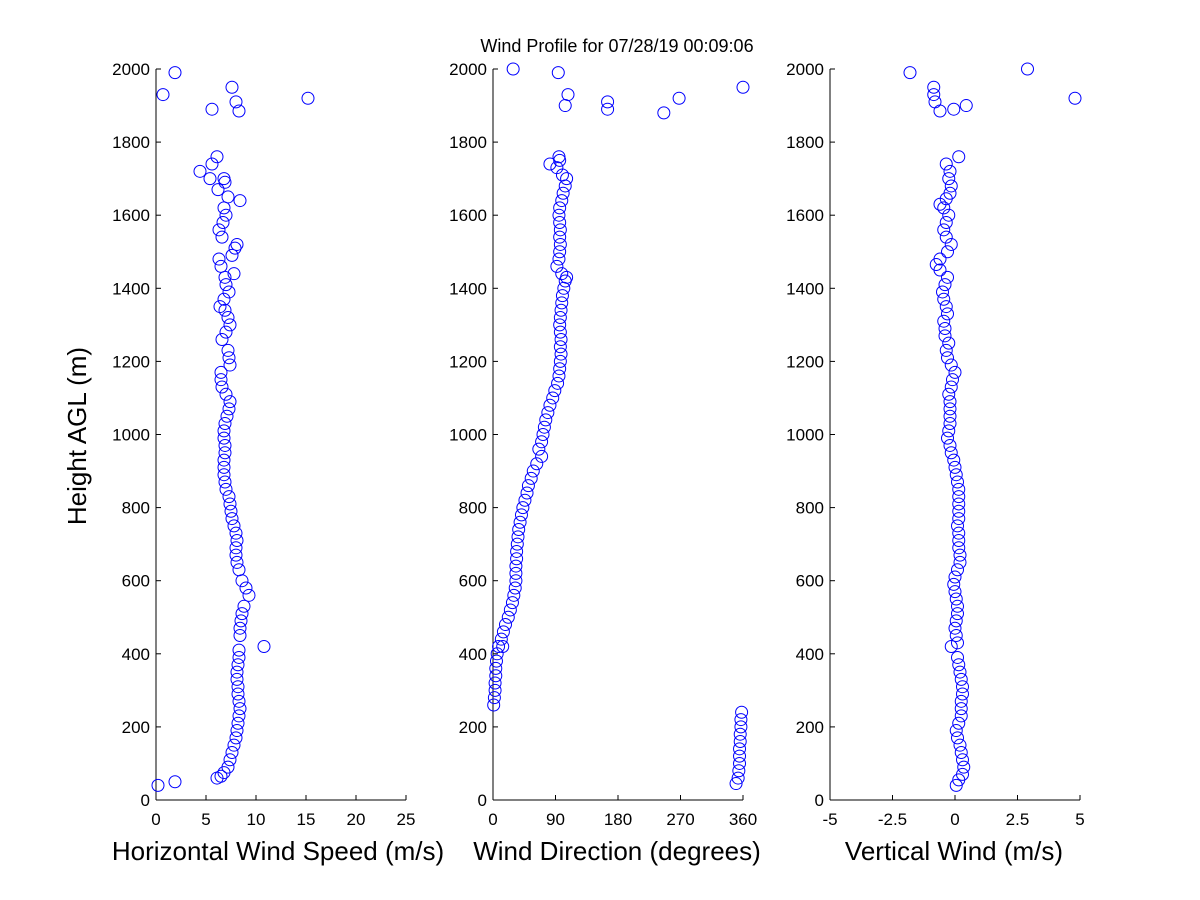  What do you see at coordinates (278, 851) in the screenshot?
I see `x-axis-label: Horizontal Wind Speed (m/s)` at bounding box center [278, 851].